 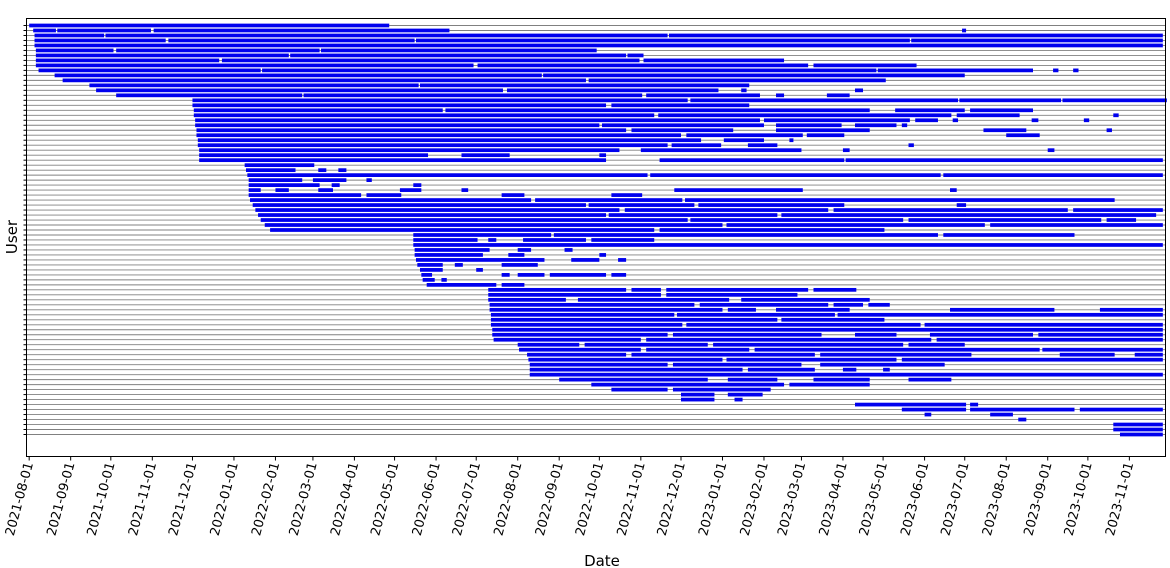 What do you see at coordinates (25, 230) in the screenshot?
I see `y-axis-ticks` at bounding box center [25, 230].